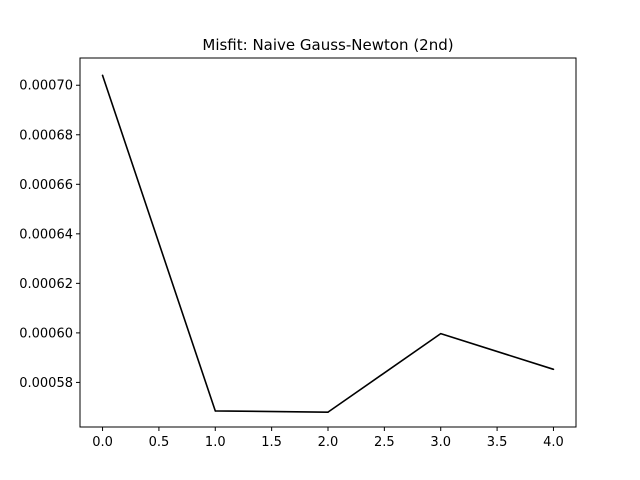 Image resolution: width=640 pixels, height=480 pixels. What do you see at coordinates (46, 383) in the screenshot?
I see `y-tick-label: 0.00058` at bounding box center [46, 383].